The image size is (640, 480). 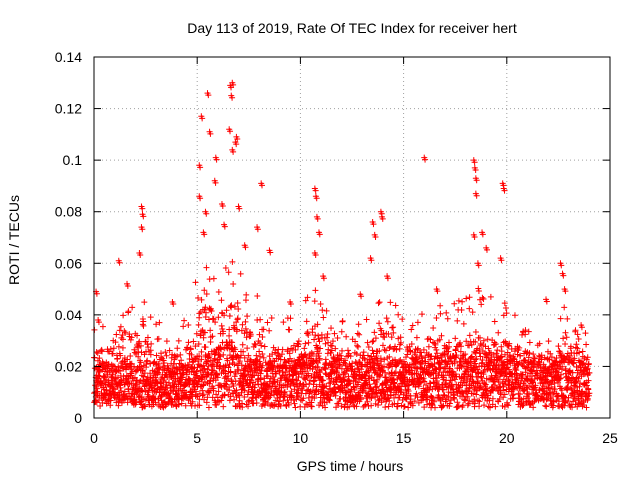 I want to click on x-tick-label: 20, so click(x=507, y=438).